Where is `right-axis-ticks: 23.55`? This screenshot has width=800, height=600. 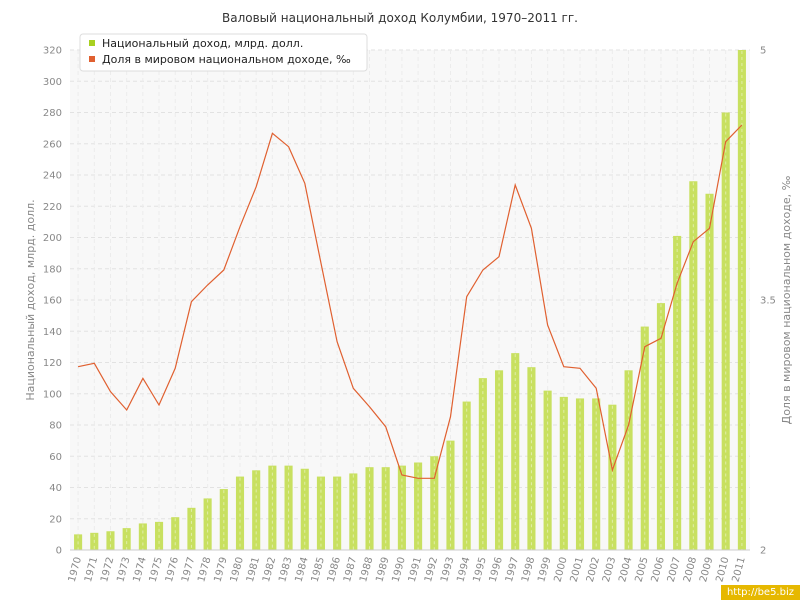
right-axis-ticks: 23.55 is located at coordinates (768, 301).